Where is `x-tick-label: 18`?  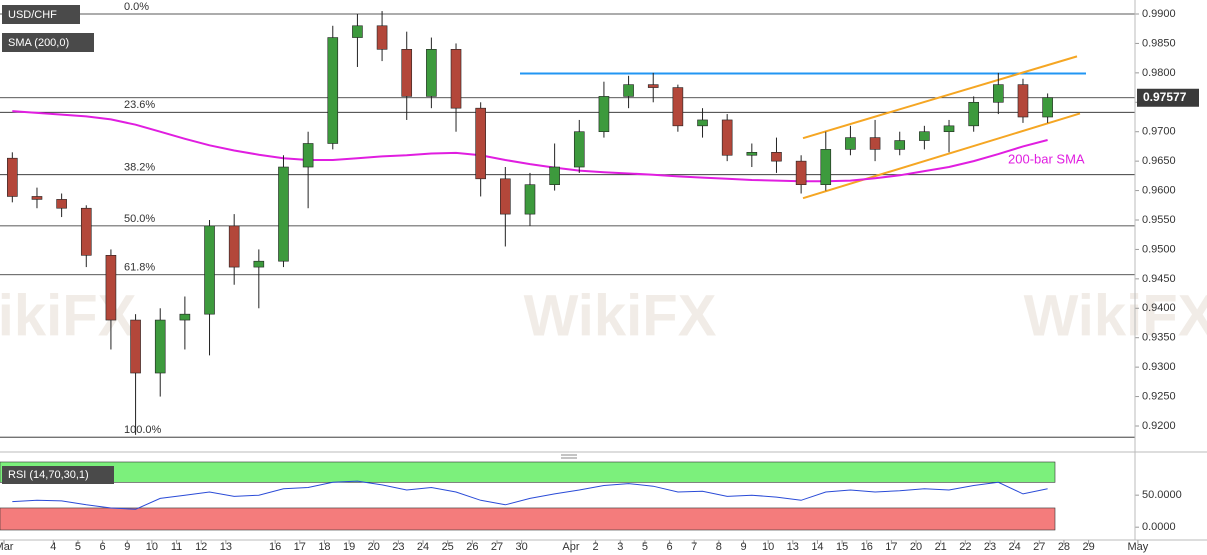 x-tick-label: 18 is located at coordinates (324, 547).